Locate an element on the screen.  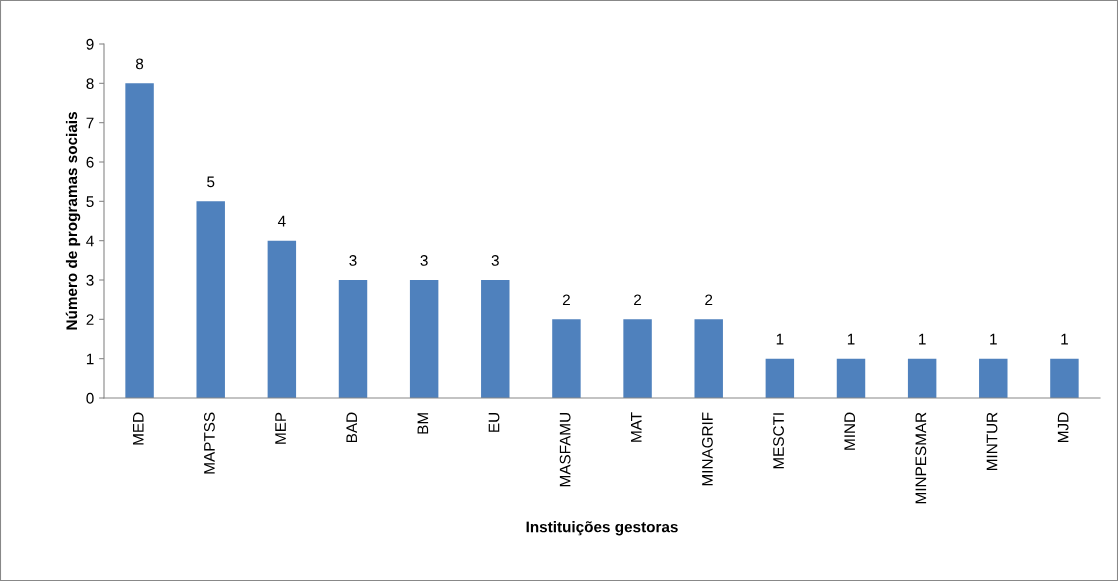
x-tick-label: EU is located at coordinates (494, 422).